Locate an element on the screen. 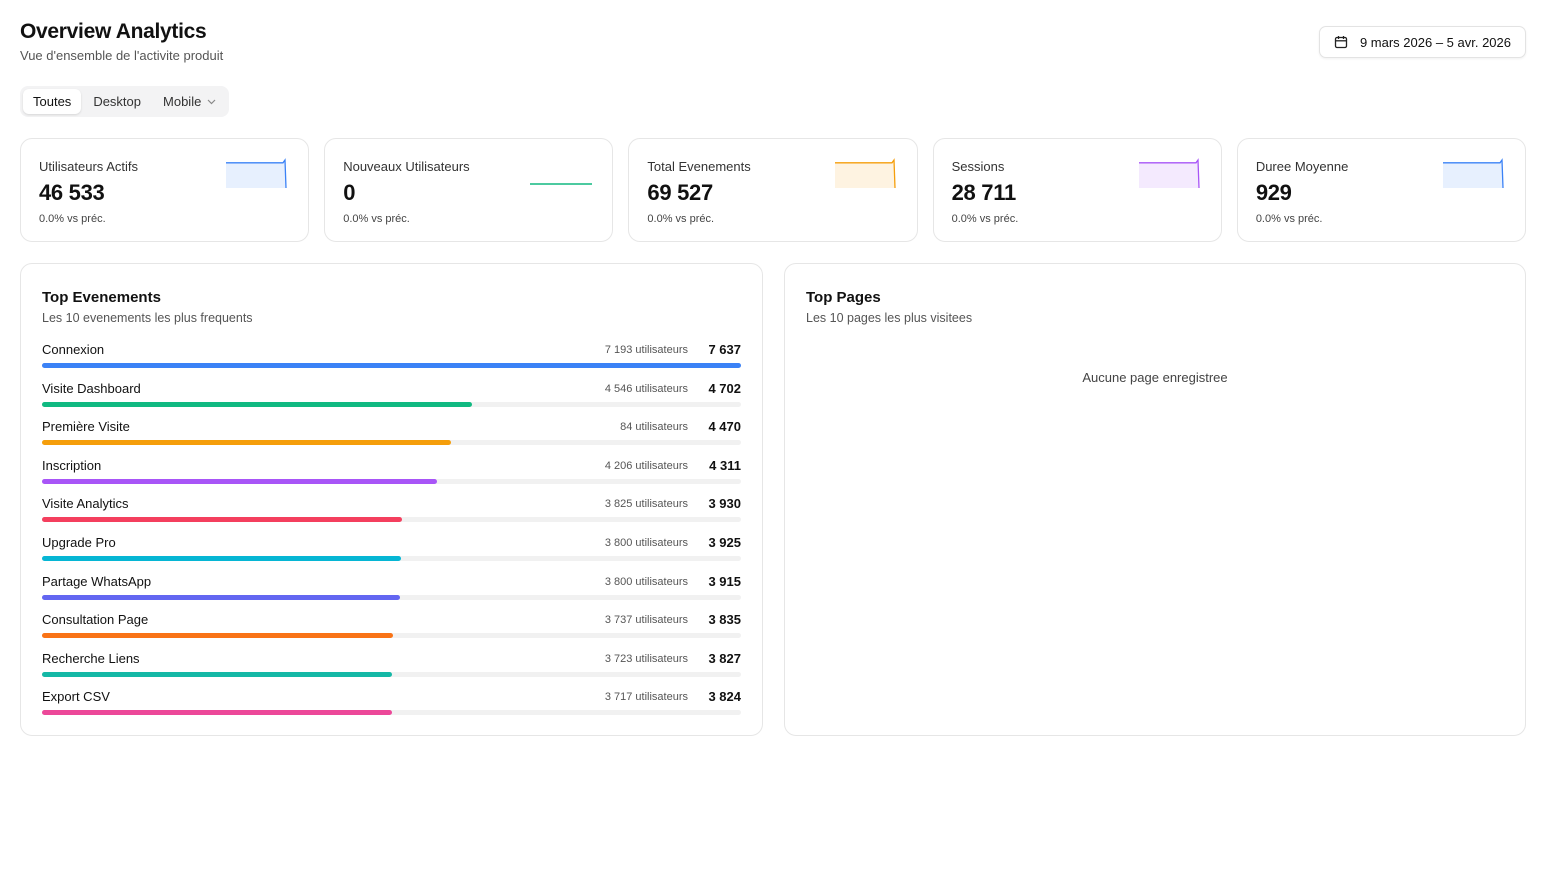 This screenshot has width=1547, height=895. filter-mobile: Mobile is located at coordinates (189, 101).